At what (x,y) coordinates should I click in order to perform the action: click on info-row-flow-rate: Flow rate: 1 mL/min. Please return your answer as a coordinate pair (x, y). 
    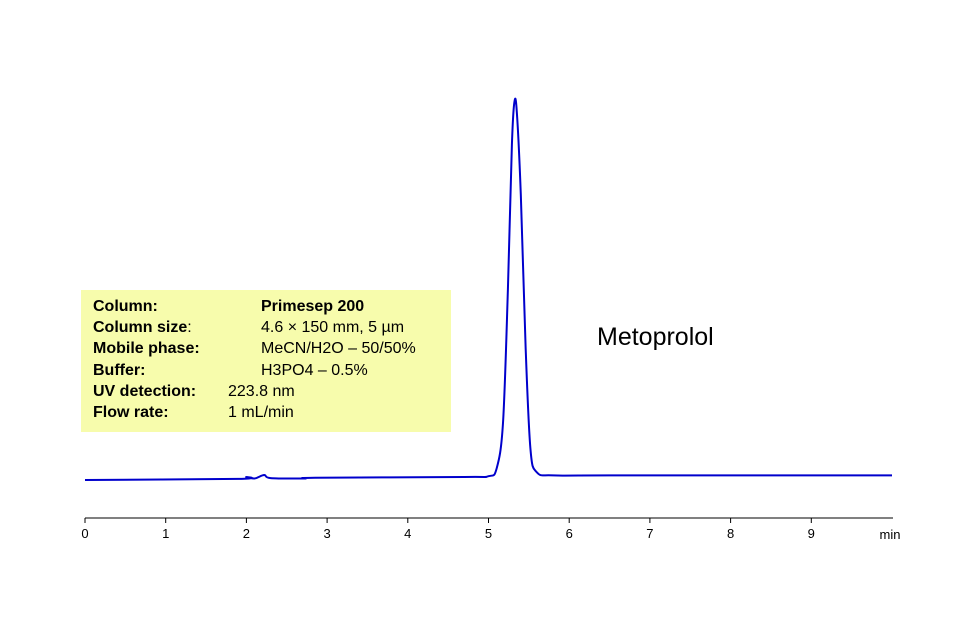
    Looking at the image, I should click on (272, 412).